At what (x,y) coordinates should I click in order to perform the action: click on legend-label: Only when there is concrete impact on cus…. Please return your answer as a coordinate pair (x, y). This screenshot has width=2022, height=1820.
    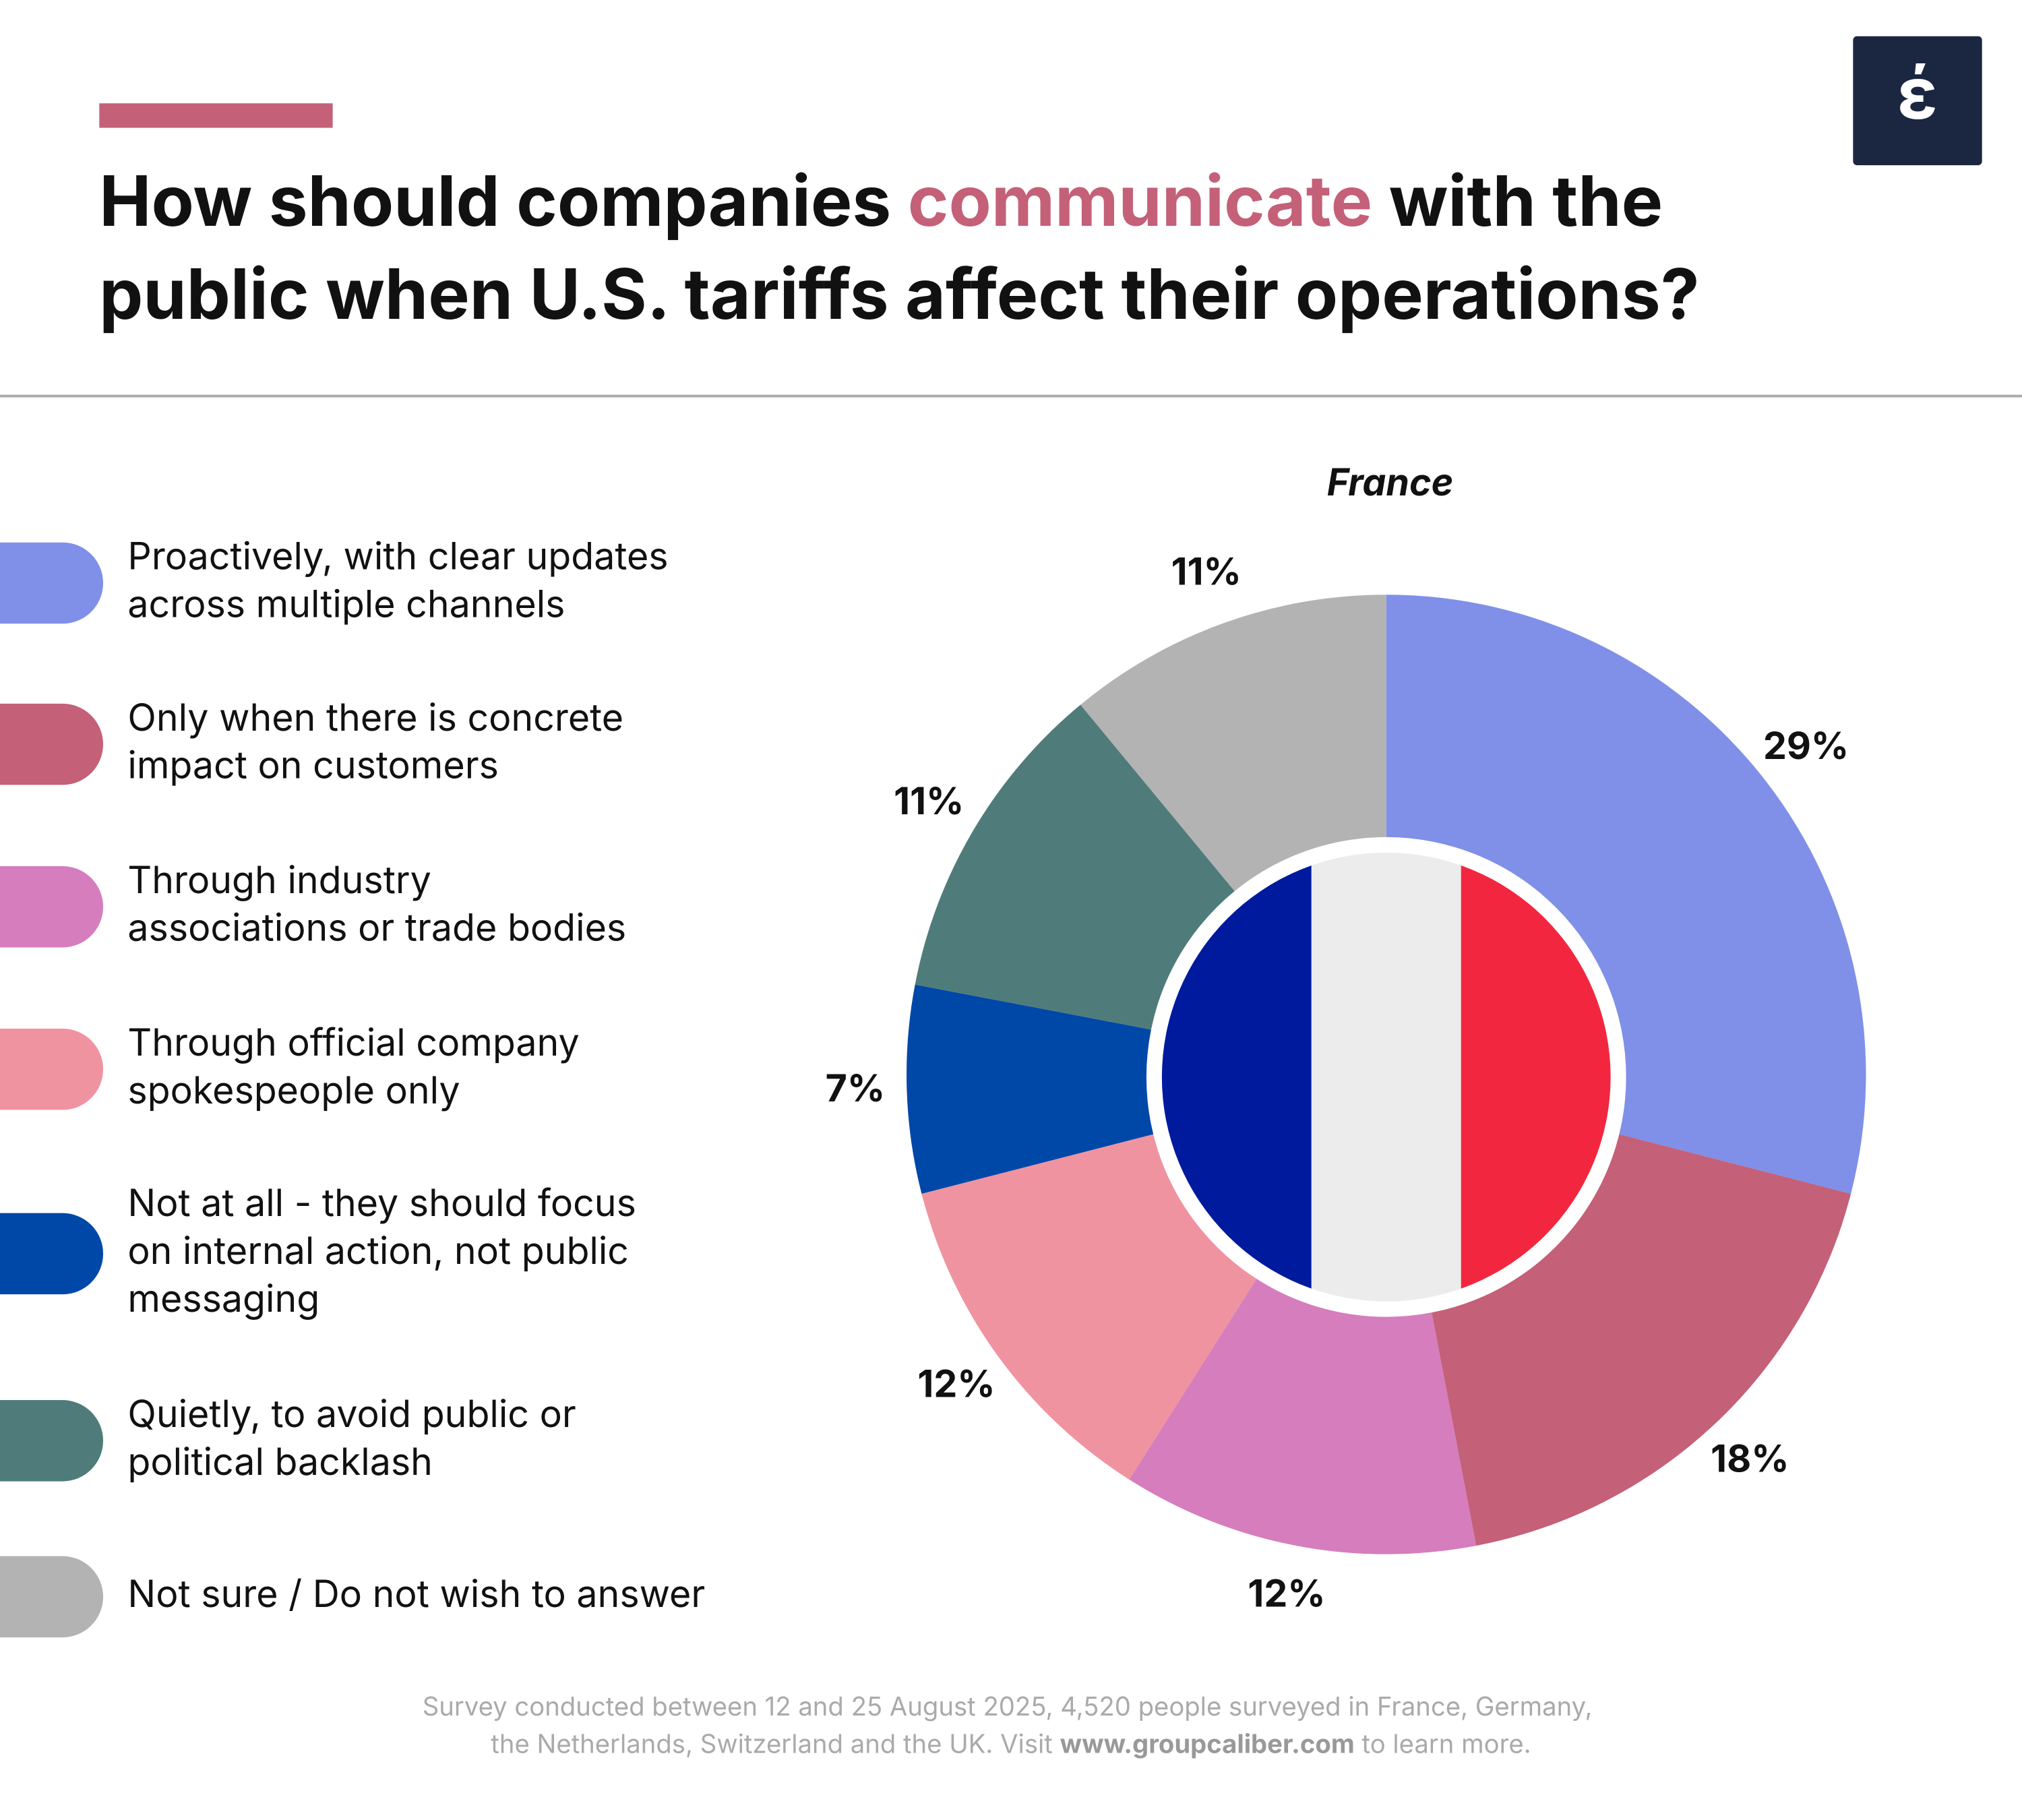
    Looking at the image, I should click on (375, 741).